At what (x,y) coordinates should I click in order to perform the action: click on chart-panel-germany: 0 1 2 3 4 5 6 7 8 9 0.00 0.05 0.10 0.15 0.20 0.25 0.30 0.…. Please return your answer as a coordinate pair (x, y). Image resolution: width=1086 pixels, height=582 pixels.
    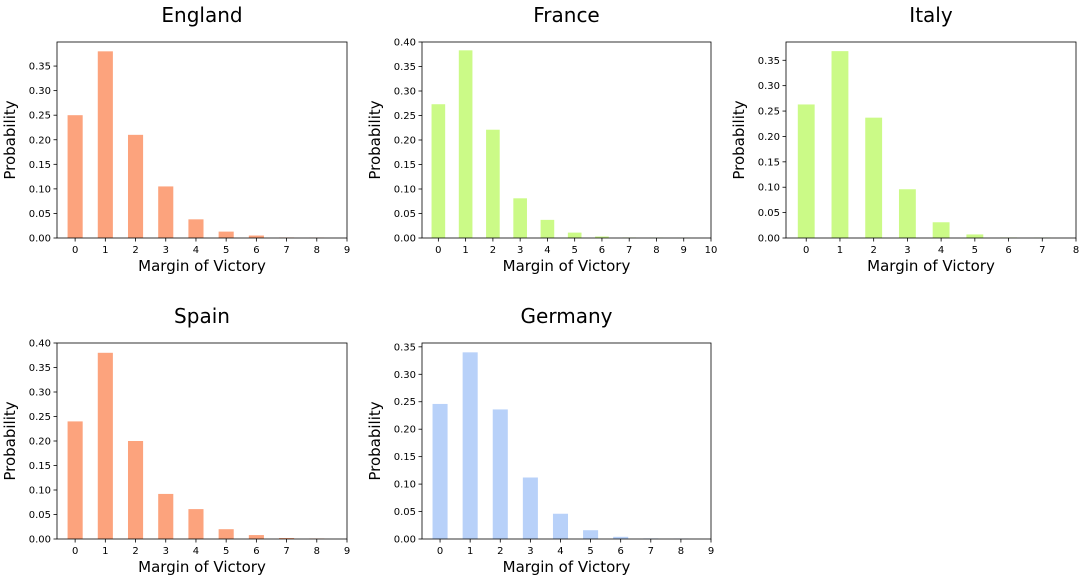
    Looking at the image, I should click on (540, 440).